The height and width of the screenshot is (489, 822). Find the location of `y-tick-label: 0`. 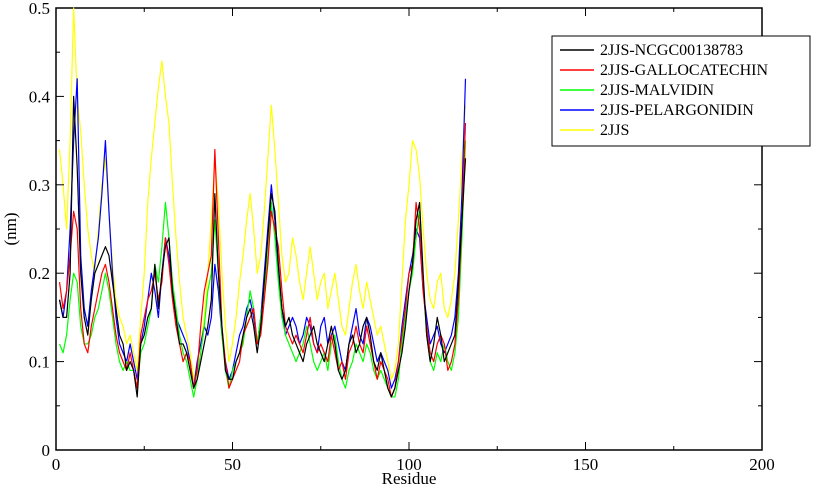

y-tick-label: 0 is located at coordinates (46, 450).